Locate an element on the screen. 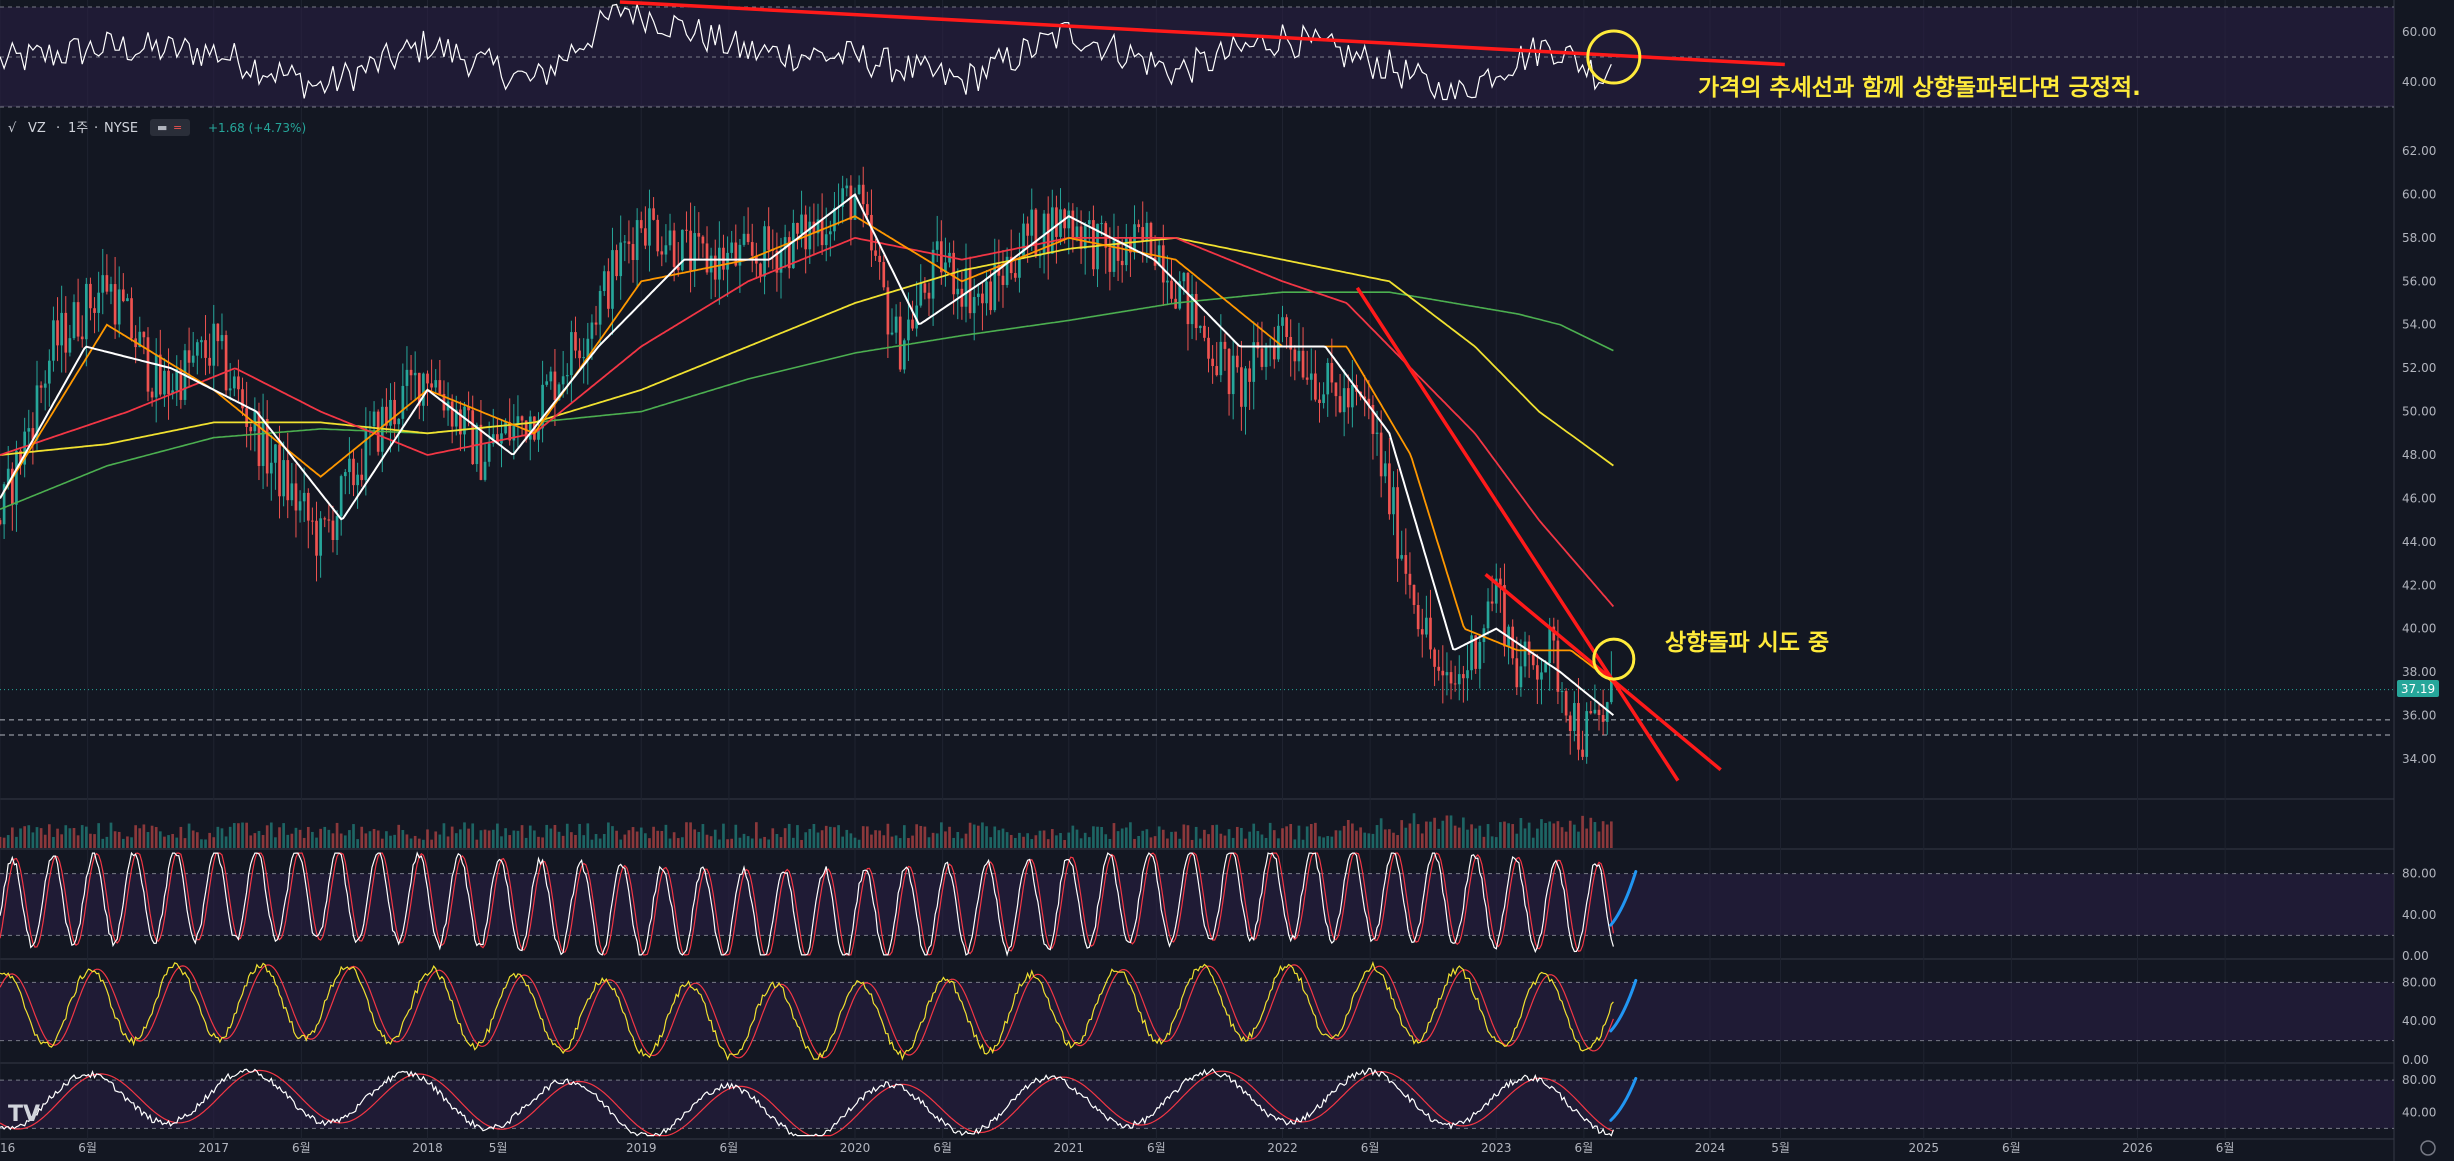 Image resolution: width=2454 pixels, height=1161 pixels. minus-icon: ▬ is located at coordinates (162, 127).